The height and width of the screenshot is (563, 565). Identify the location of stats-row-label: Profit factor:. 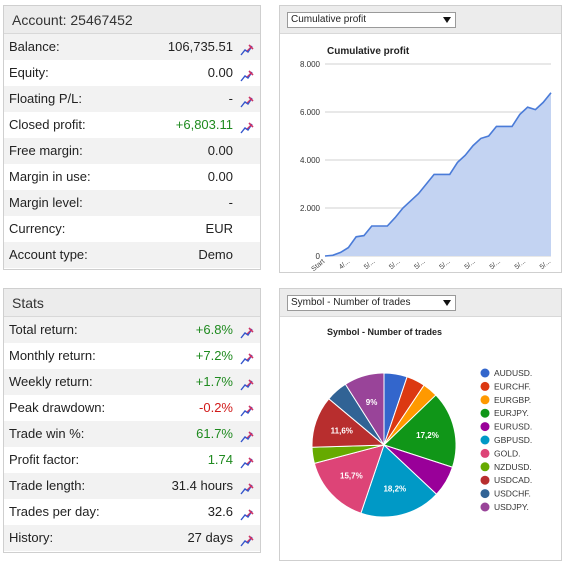
(44, 459).